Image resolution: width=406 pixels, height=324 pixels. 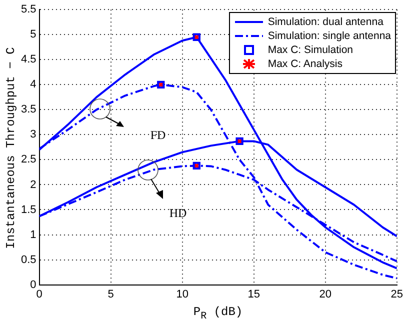 I want to click on y-axis-title: Instantaneous Throughput − C, so click(x=11, y=148).